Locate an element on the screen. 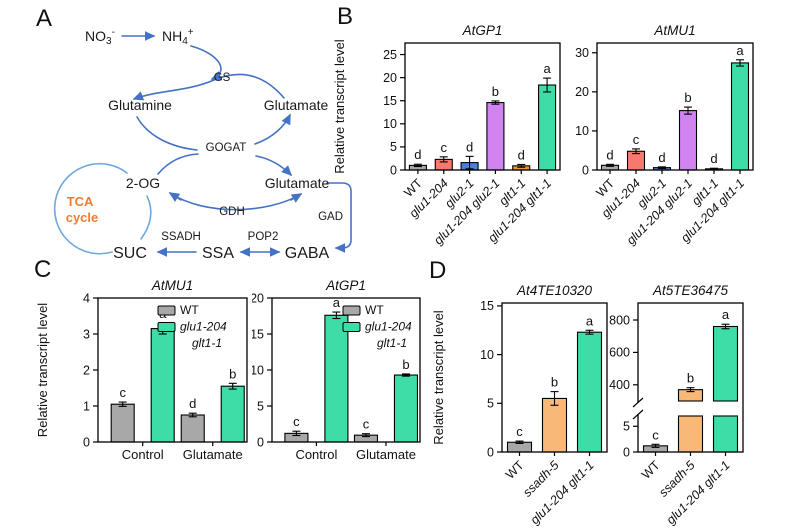 This screenshot has height=528, width=792. node-nh4-sup: + is located at coordinates (191, 32).